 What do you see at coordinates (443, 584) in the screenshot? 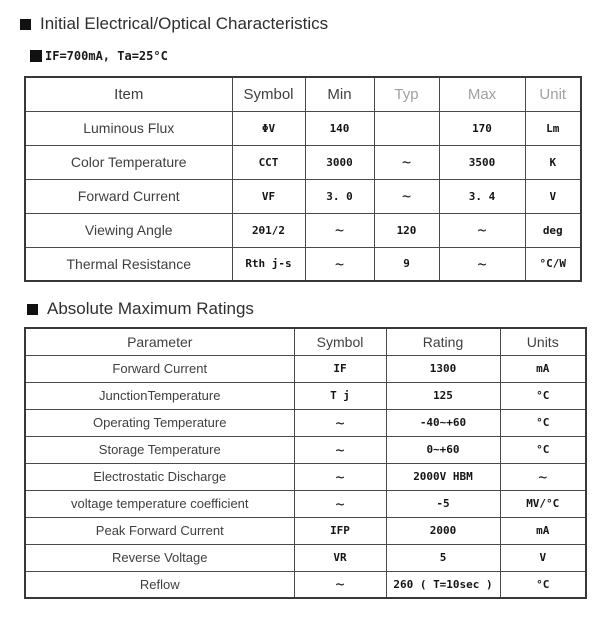
I see `cell-value: 260 ( T=10sec )` at bounding box center [443, 584].